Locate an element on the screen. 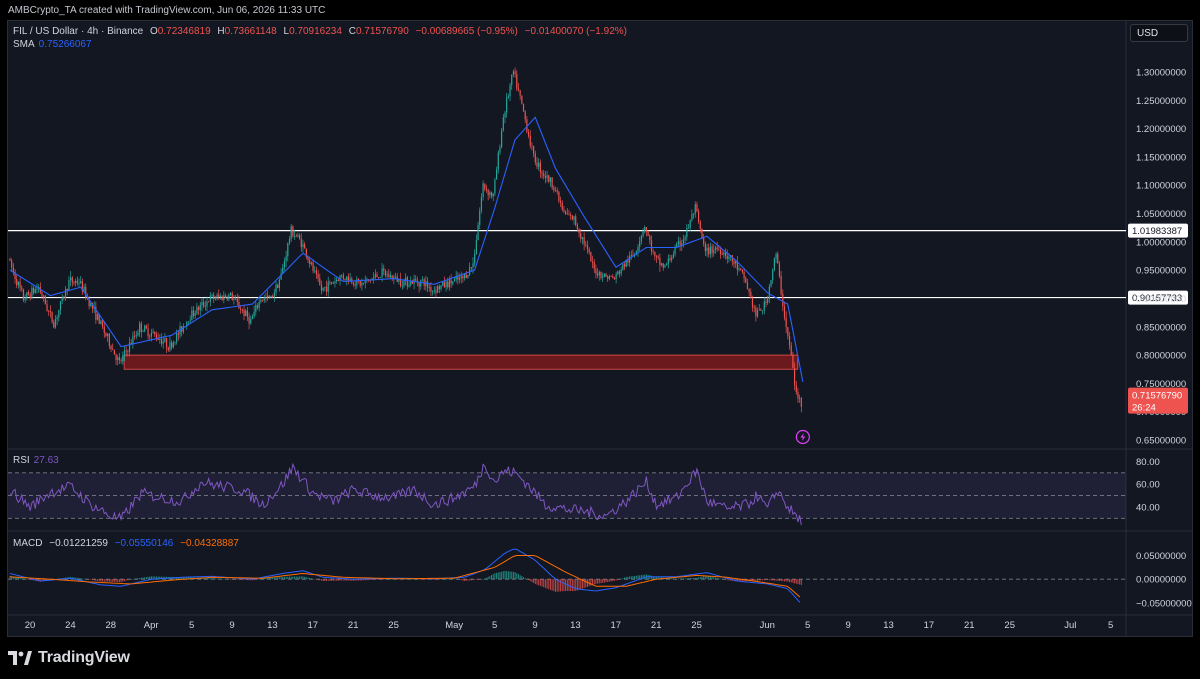 This screenshot has width=1200, height=679. price-tick-label: 1.00000000 is located at coordinates (1161, 242).